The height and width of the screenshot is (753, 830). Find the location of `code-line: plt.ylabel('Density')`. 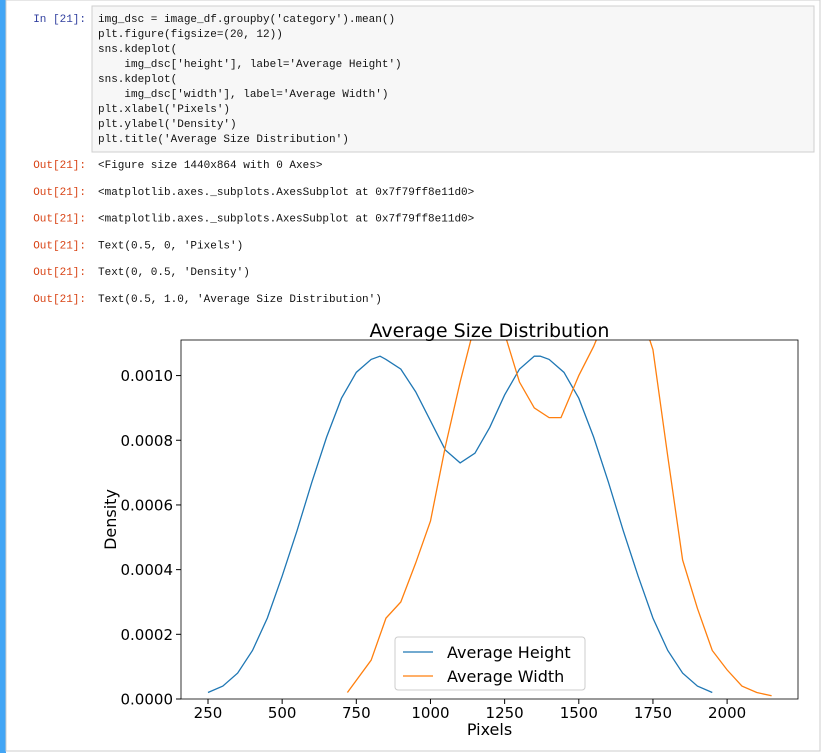

code-line: plt.ylabel('Density') is located at coordinates (167, 125).